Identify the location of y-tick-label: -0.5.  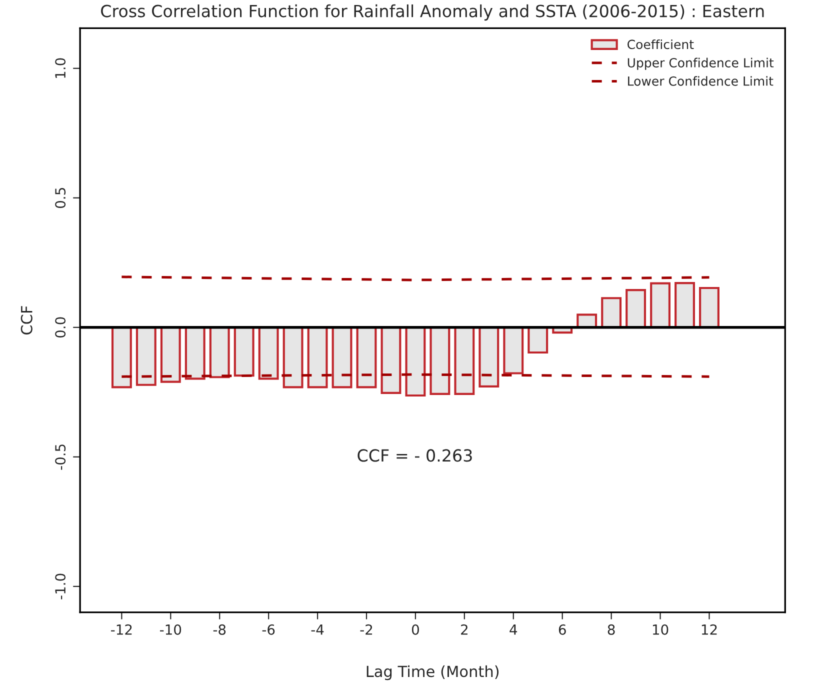
(60, 457).